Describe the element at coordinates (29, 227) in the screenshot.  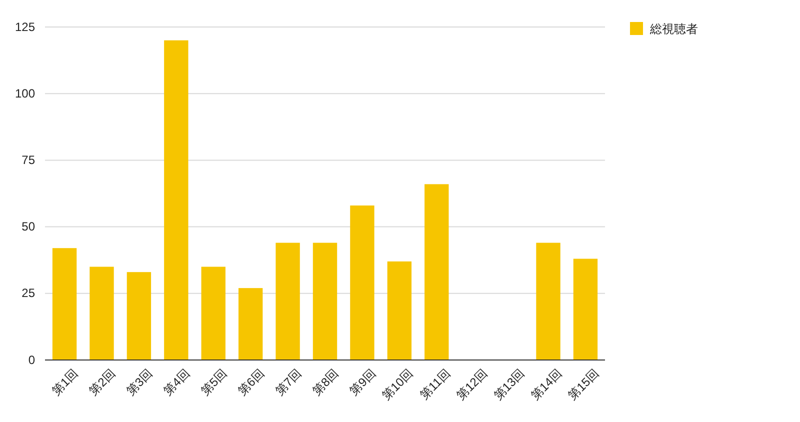
I see `y-tick-label: 50` at that location.